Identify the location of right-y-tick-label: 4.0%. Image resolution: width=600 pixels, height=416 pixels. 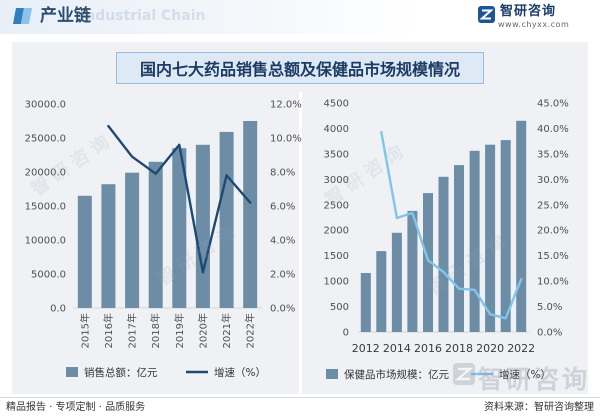
(282, 241).